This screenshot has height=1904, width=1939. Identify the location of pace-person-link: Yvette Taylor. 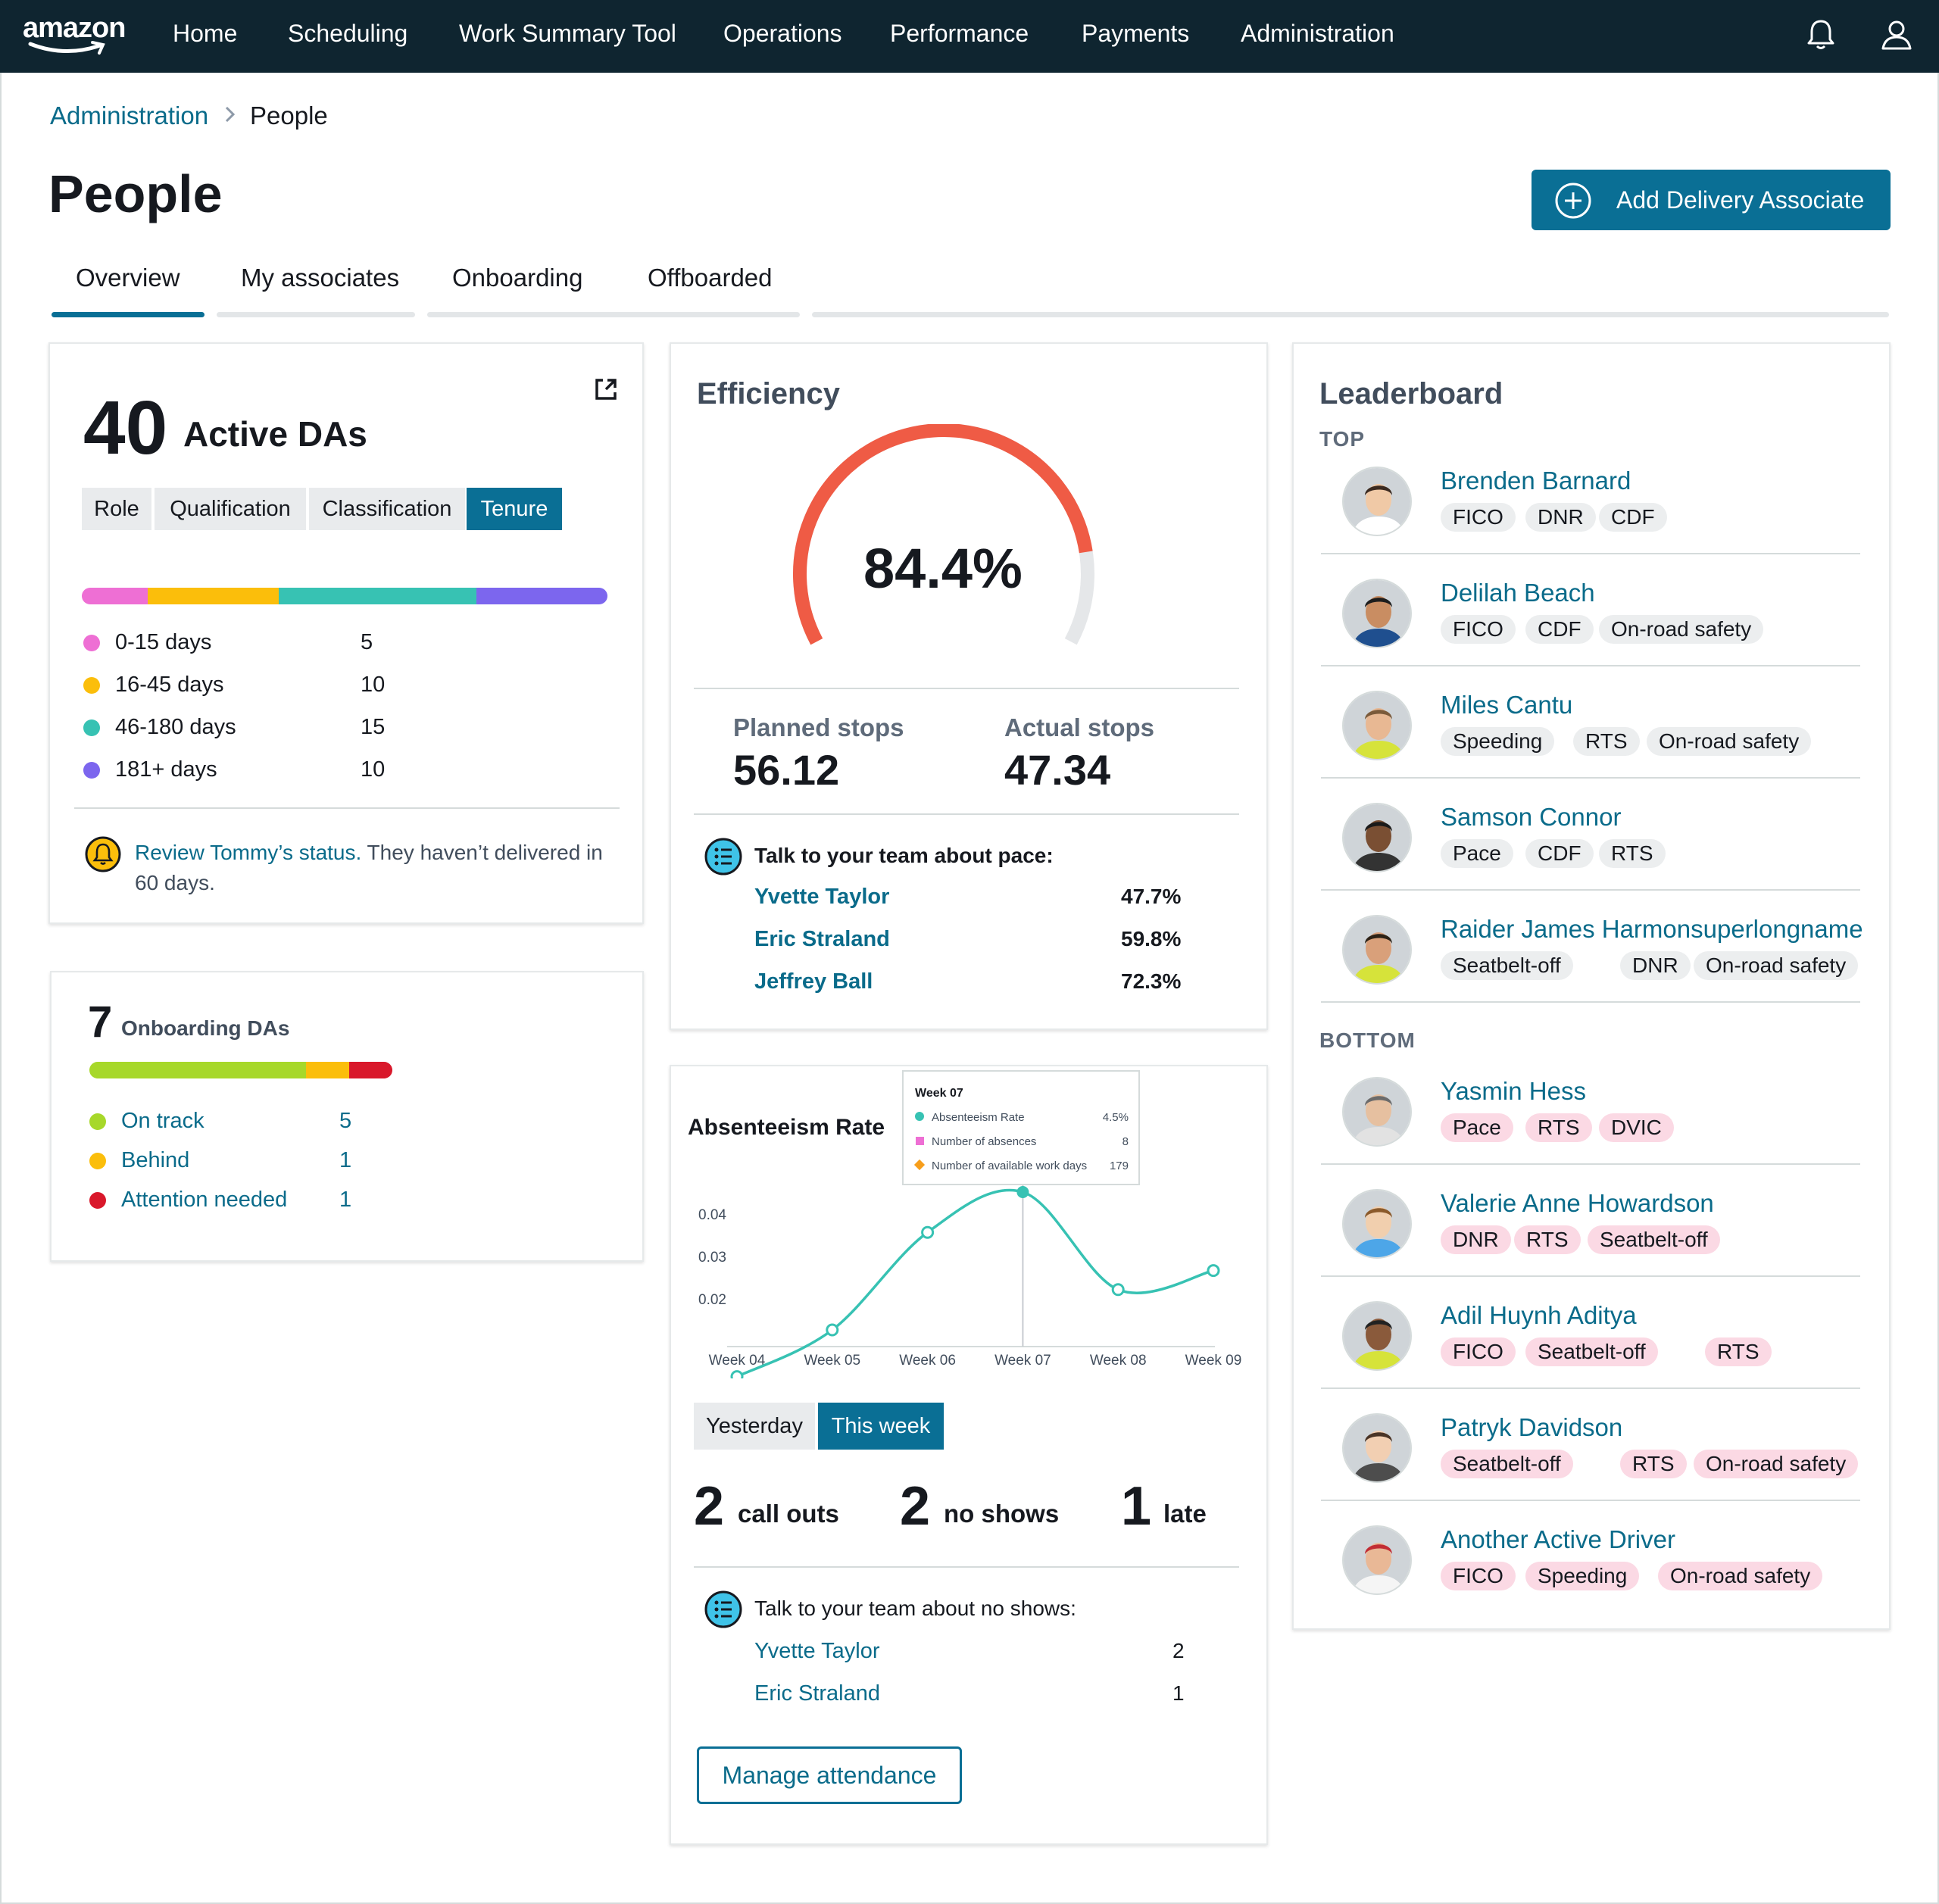
(822, 897).